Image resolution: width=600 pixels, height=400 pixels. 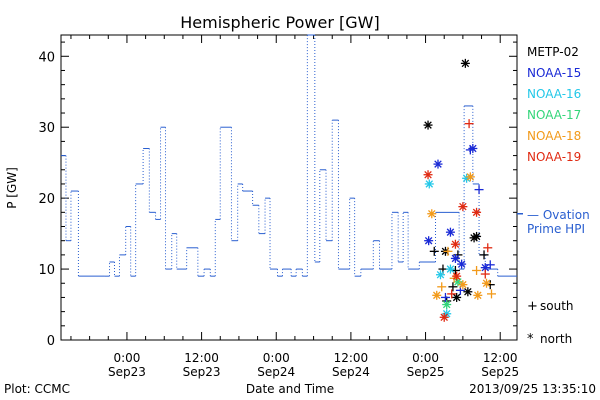 What do you see at coordinates (459, 190) in the screenshot?
I see `satellite-points` at bounding box center [459, 190].